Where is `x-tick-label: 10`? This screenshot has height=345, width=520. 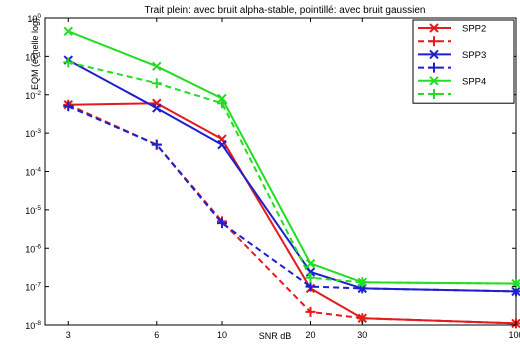
x-tick-label: 10 is located at coordinates (222, 335).